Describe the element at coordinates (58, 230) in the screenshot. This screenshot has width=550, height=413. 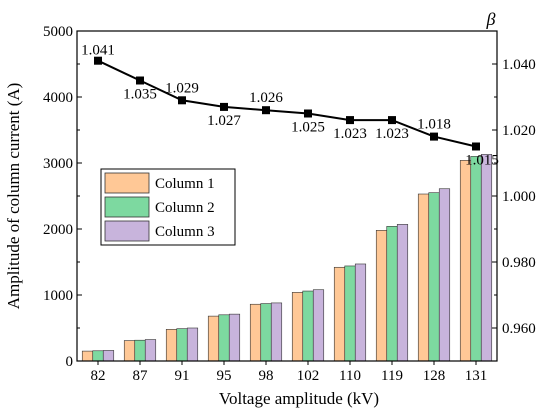
I see `y-tick-label: 2000` at that location.